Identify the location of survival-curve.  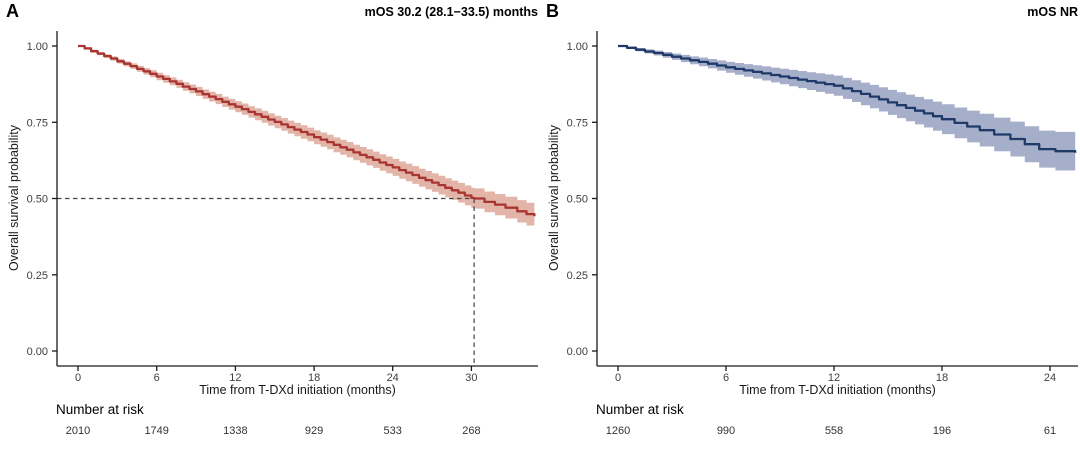
(847, 98).